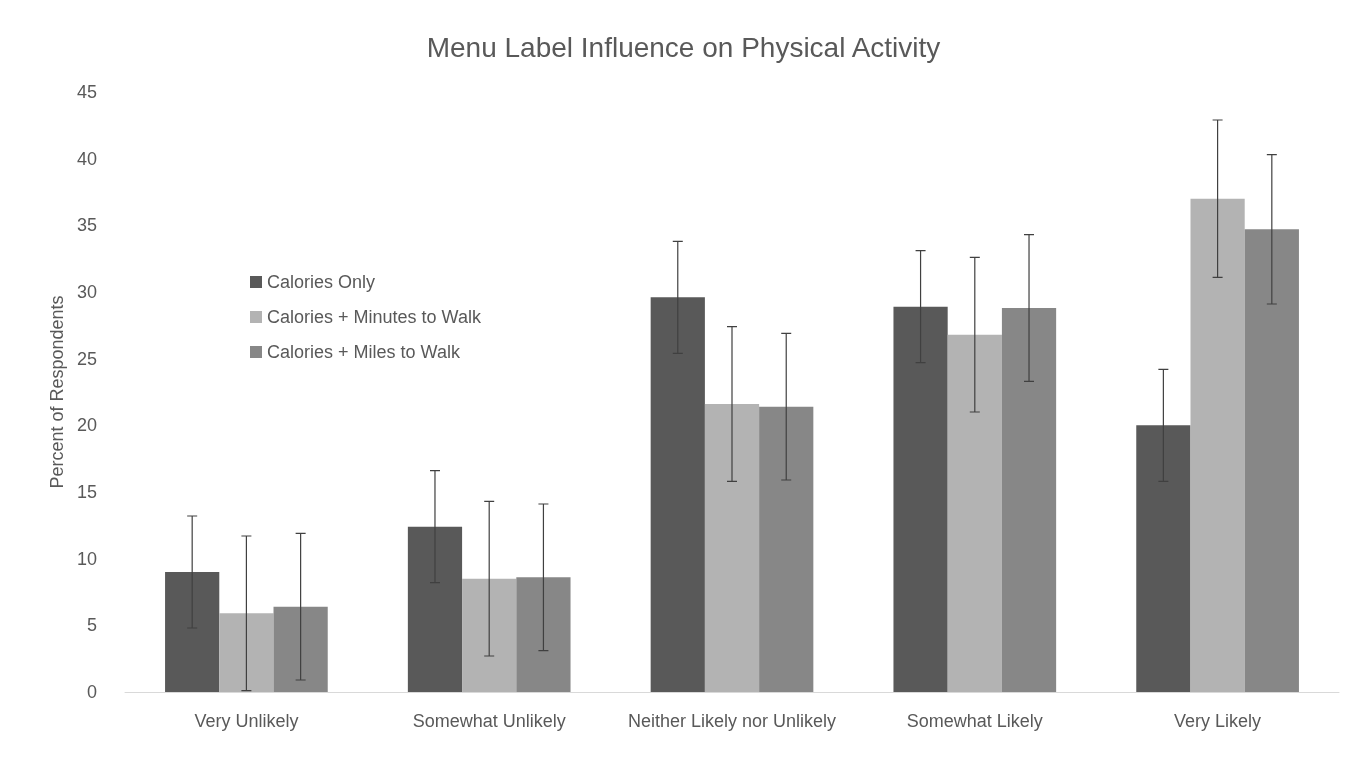 Image resolution: width=1367 pixels, height=767 pixels. I want to click on y-tick-label: 45, so click(86, 92).